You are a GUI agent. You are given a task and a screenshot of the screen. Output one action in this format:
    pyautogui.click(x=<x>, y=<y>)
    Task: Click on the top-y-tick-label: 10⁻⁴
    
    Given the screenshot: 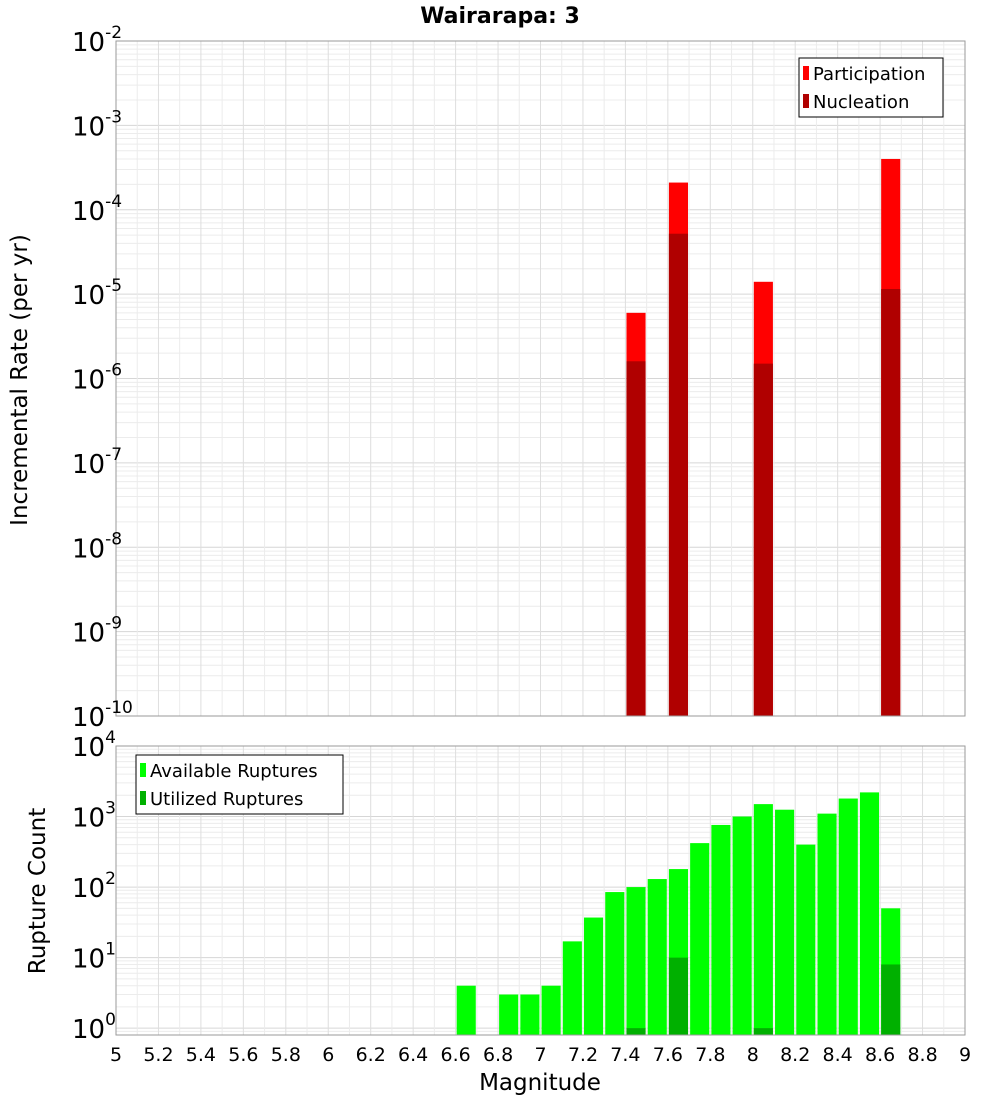 What is the action you would take?
    pyautogui.click(x=97, y=209)
    